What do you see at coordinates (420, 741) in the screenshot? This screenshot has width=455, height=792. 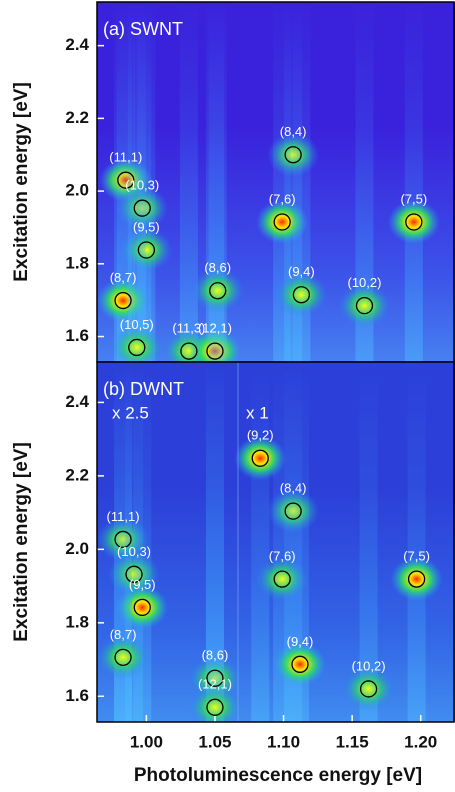 I see `x-tick-label: 1.20` at bounding box center [420, 741].